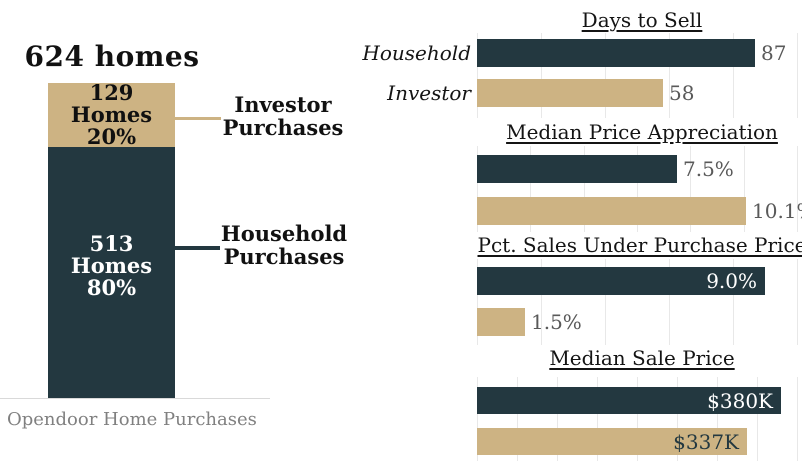  I want to click on bar-investor-median-price-appreciation, so click(611, 211).